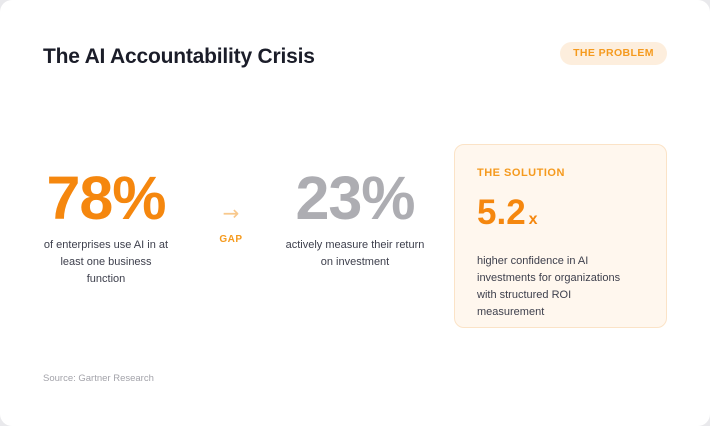  I want to click on source-note: Source: Gartner Research, so click(98, 378).